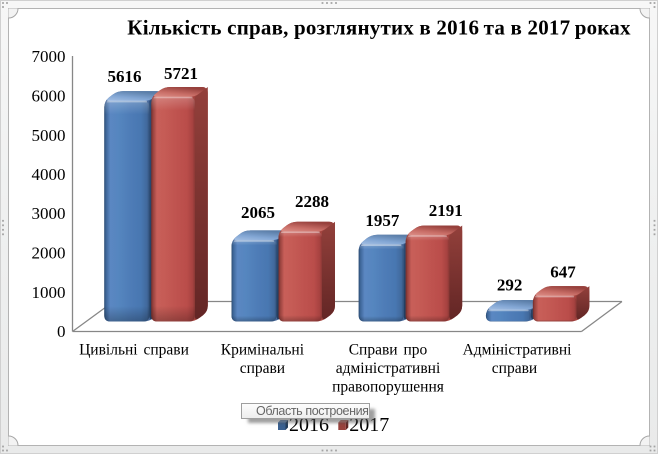 The height and width of the screenshot is (454, 658). Describe the element at coordinates (309, 425) in the screenshot. I see `svg-text: 2016` at that location.